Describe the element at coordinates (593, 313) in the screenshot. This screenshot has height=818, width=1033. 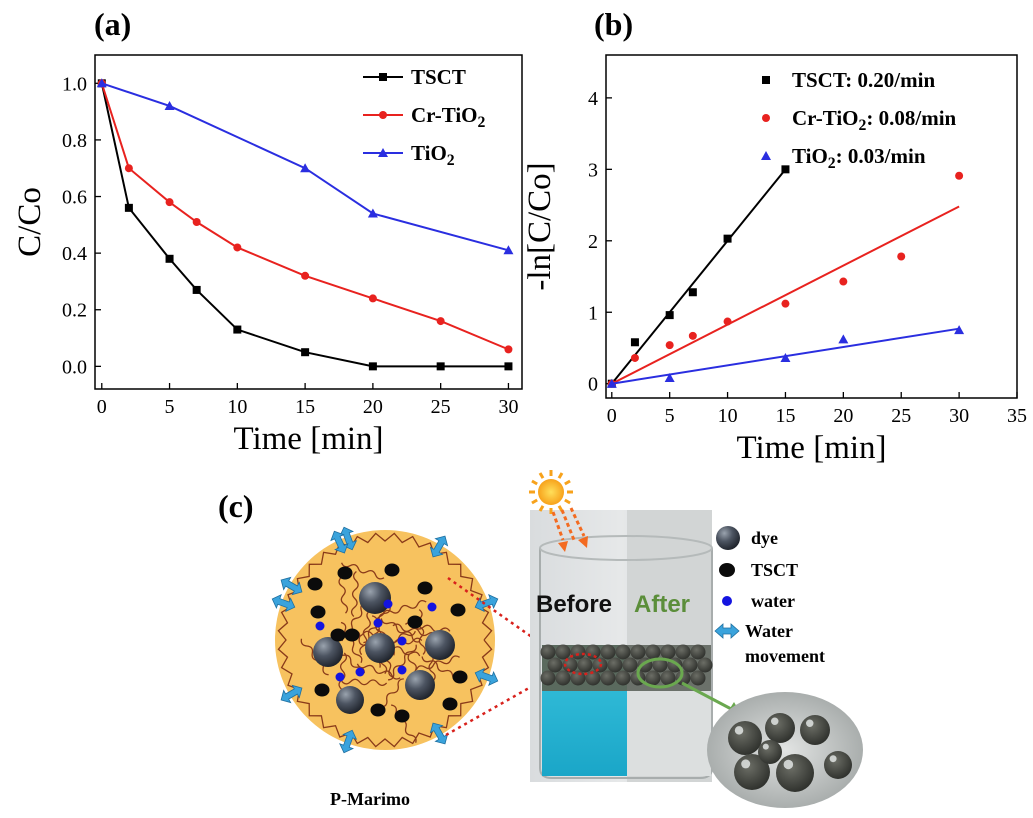
I see `y-tick-label: 1` at that location.